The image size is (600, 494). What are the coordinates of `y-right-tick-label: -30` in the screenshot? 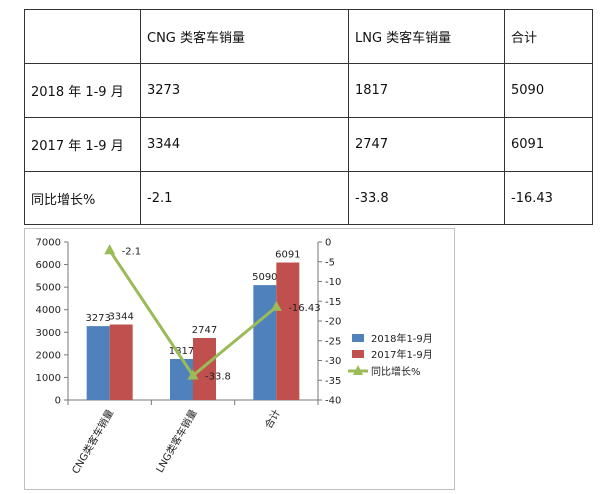 It's located at (333, 361).